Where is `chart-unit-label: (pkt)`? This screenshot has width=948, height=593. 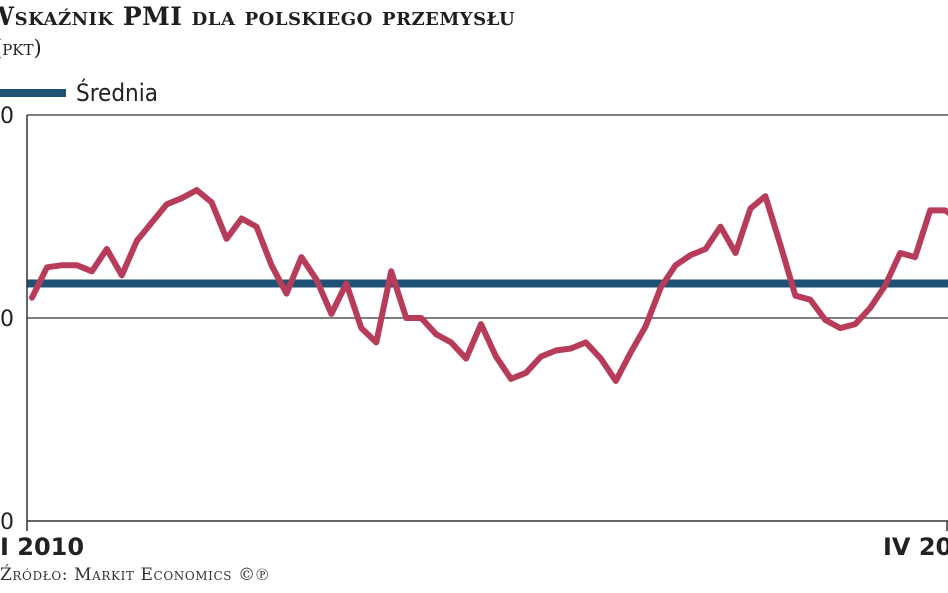
chart-unit-label: (pkt) is located at coordinates (21, 48).